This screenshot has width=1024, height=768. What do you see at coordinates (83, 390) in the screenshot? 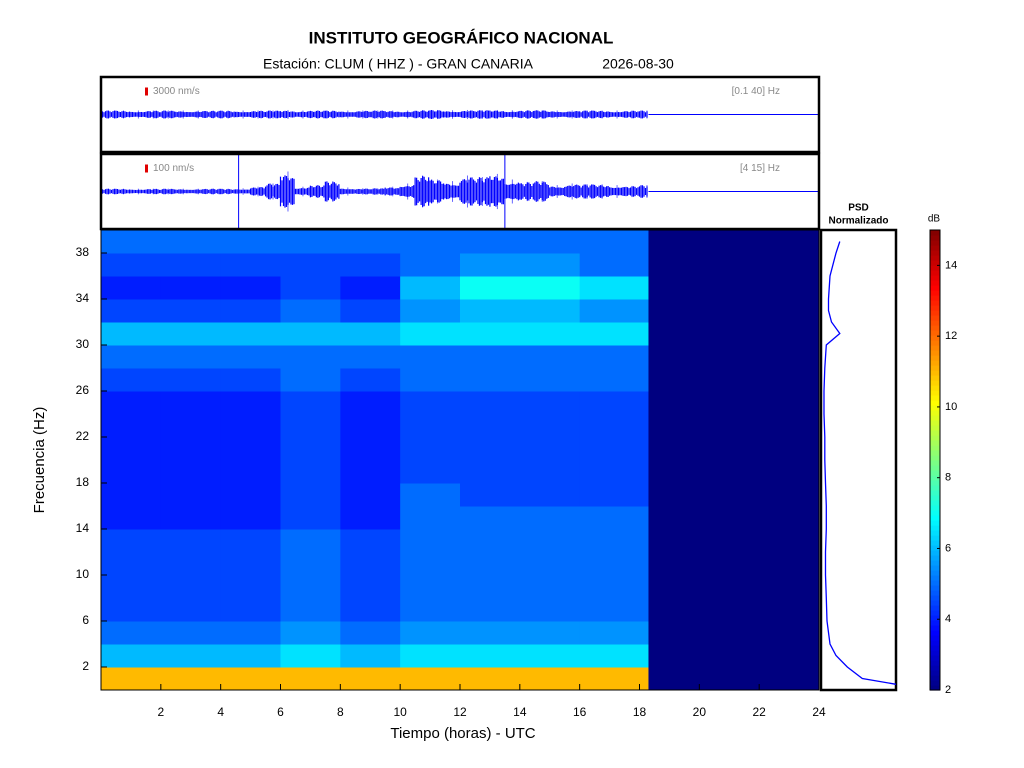
I see `y-tick-label: 26` at bounding box center [83, 390].